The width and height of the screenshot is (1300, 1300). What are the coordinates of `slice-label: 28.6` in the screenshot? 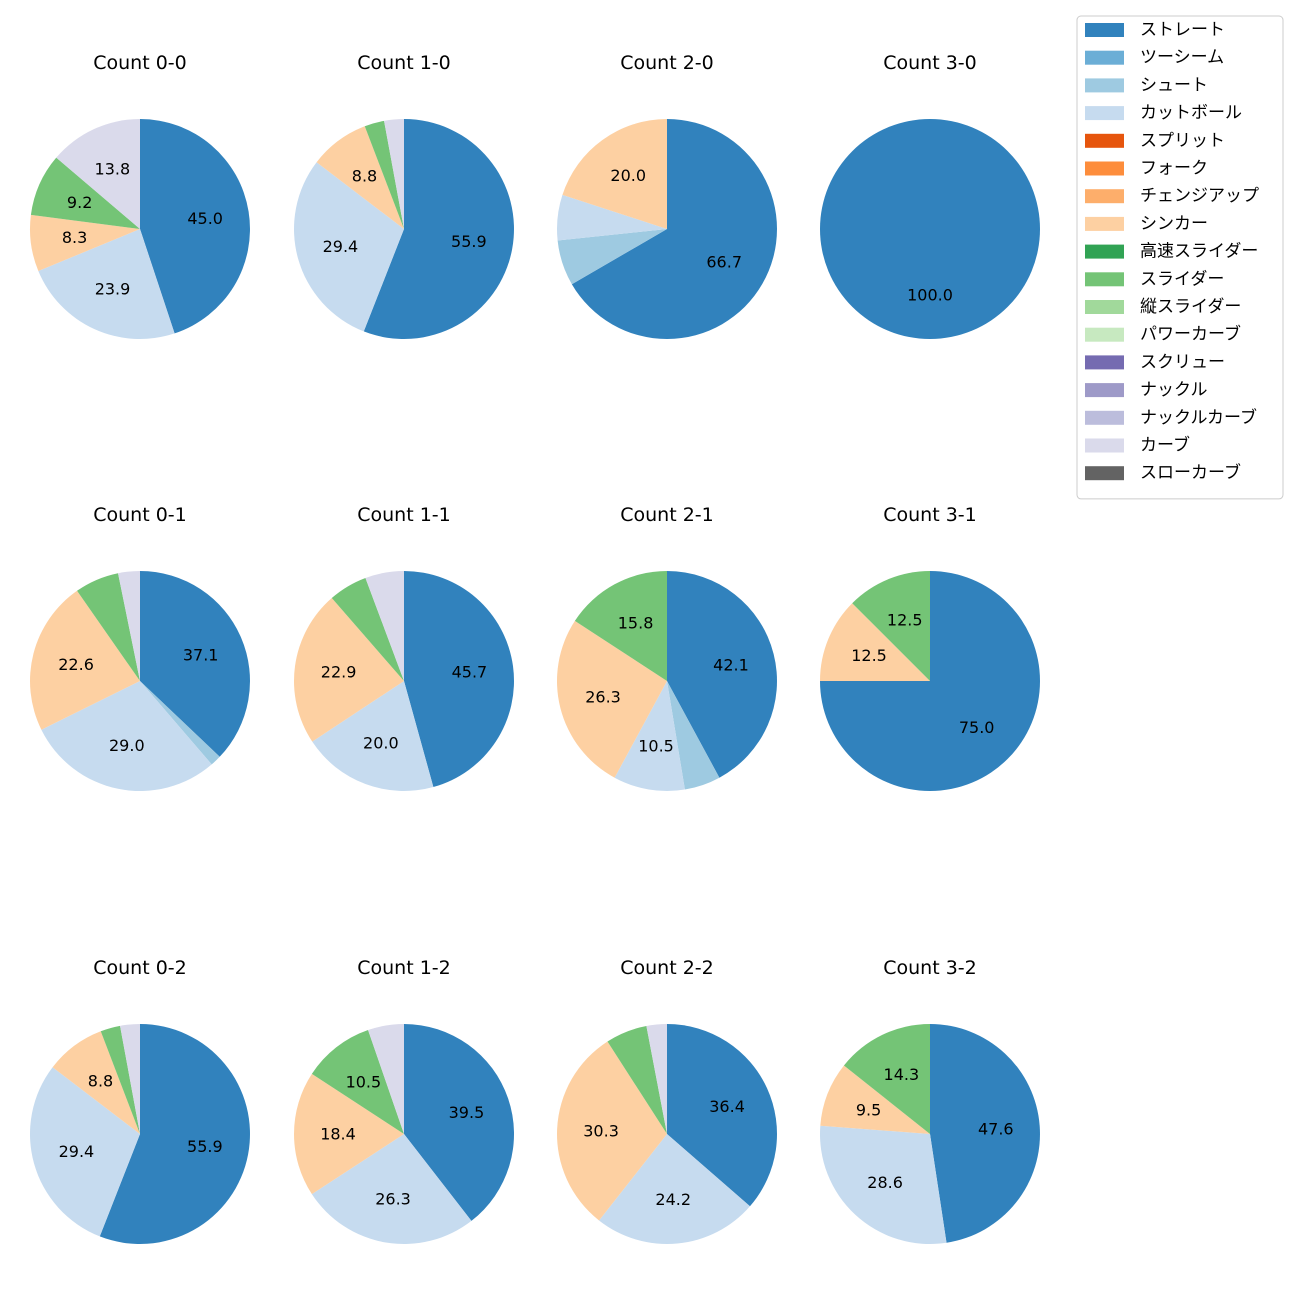 It's located at (885, 1182).